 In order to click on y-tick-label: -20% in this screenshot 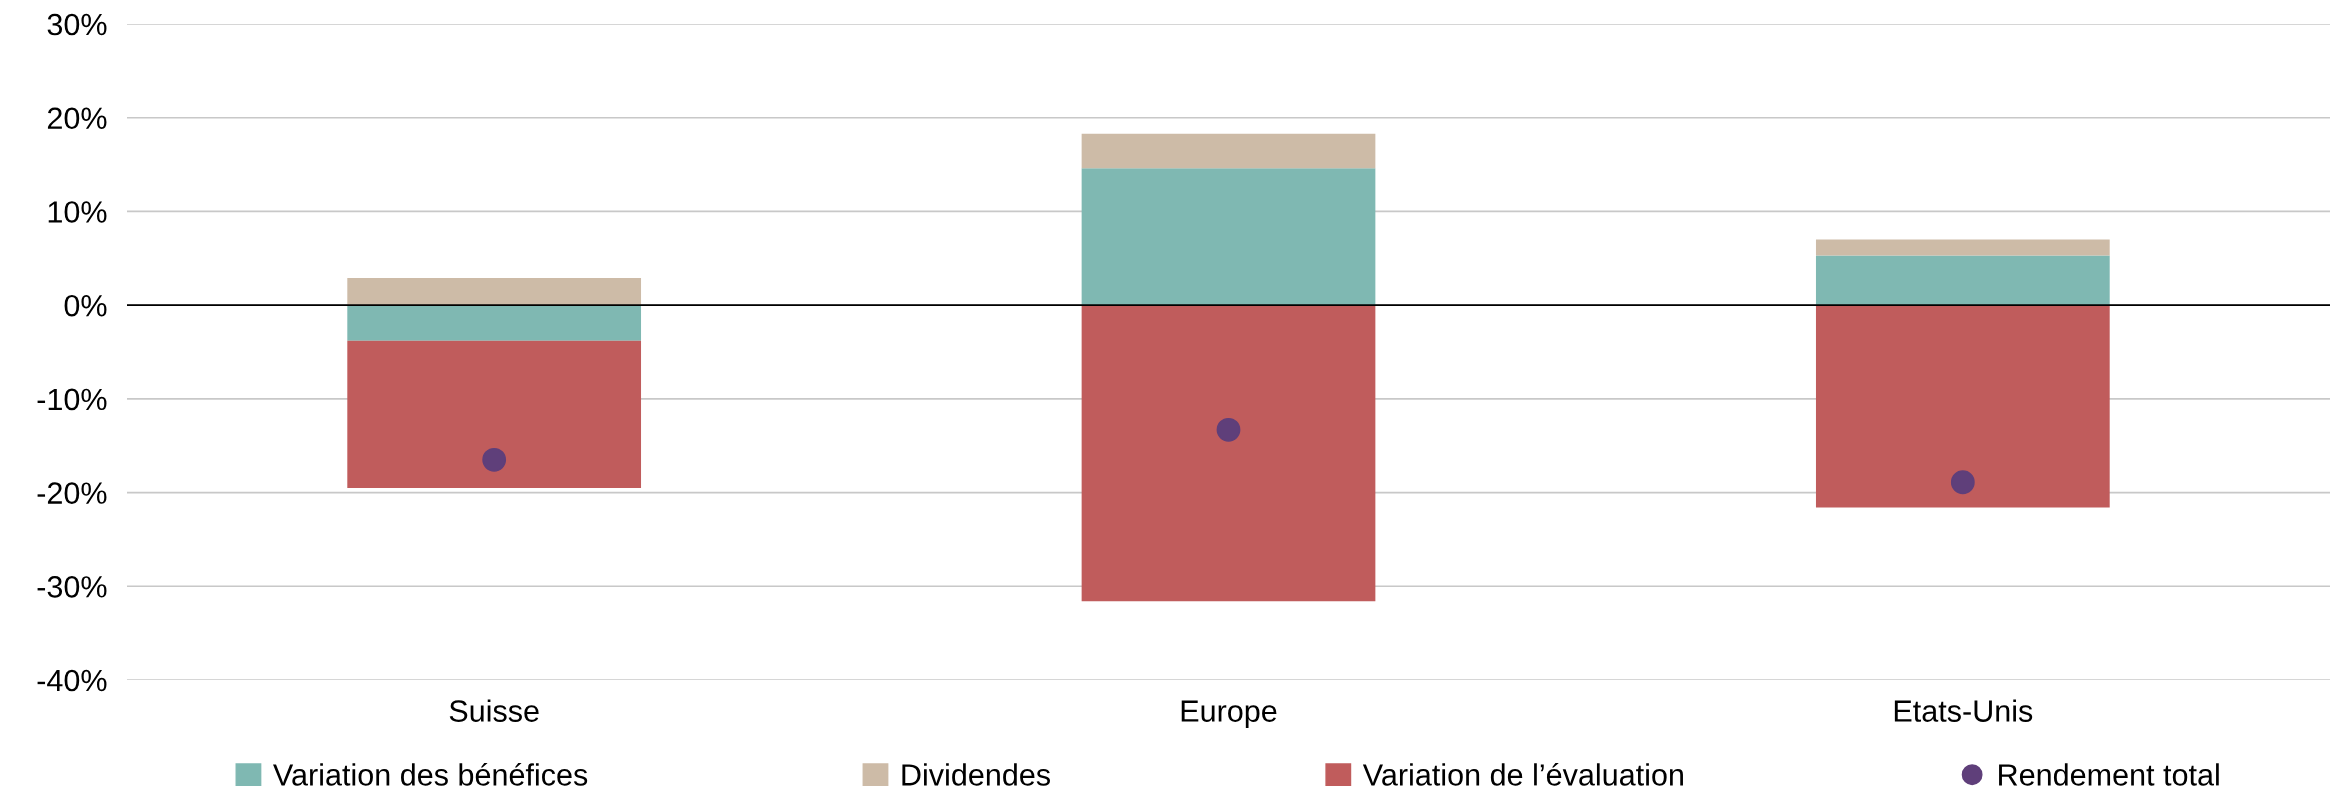, I will do `click(72, 493)`.